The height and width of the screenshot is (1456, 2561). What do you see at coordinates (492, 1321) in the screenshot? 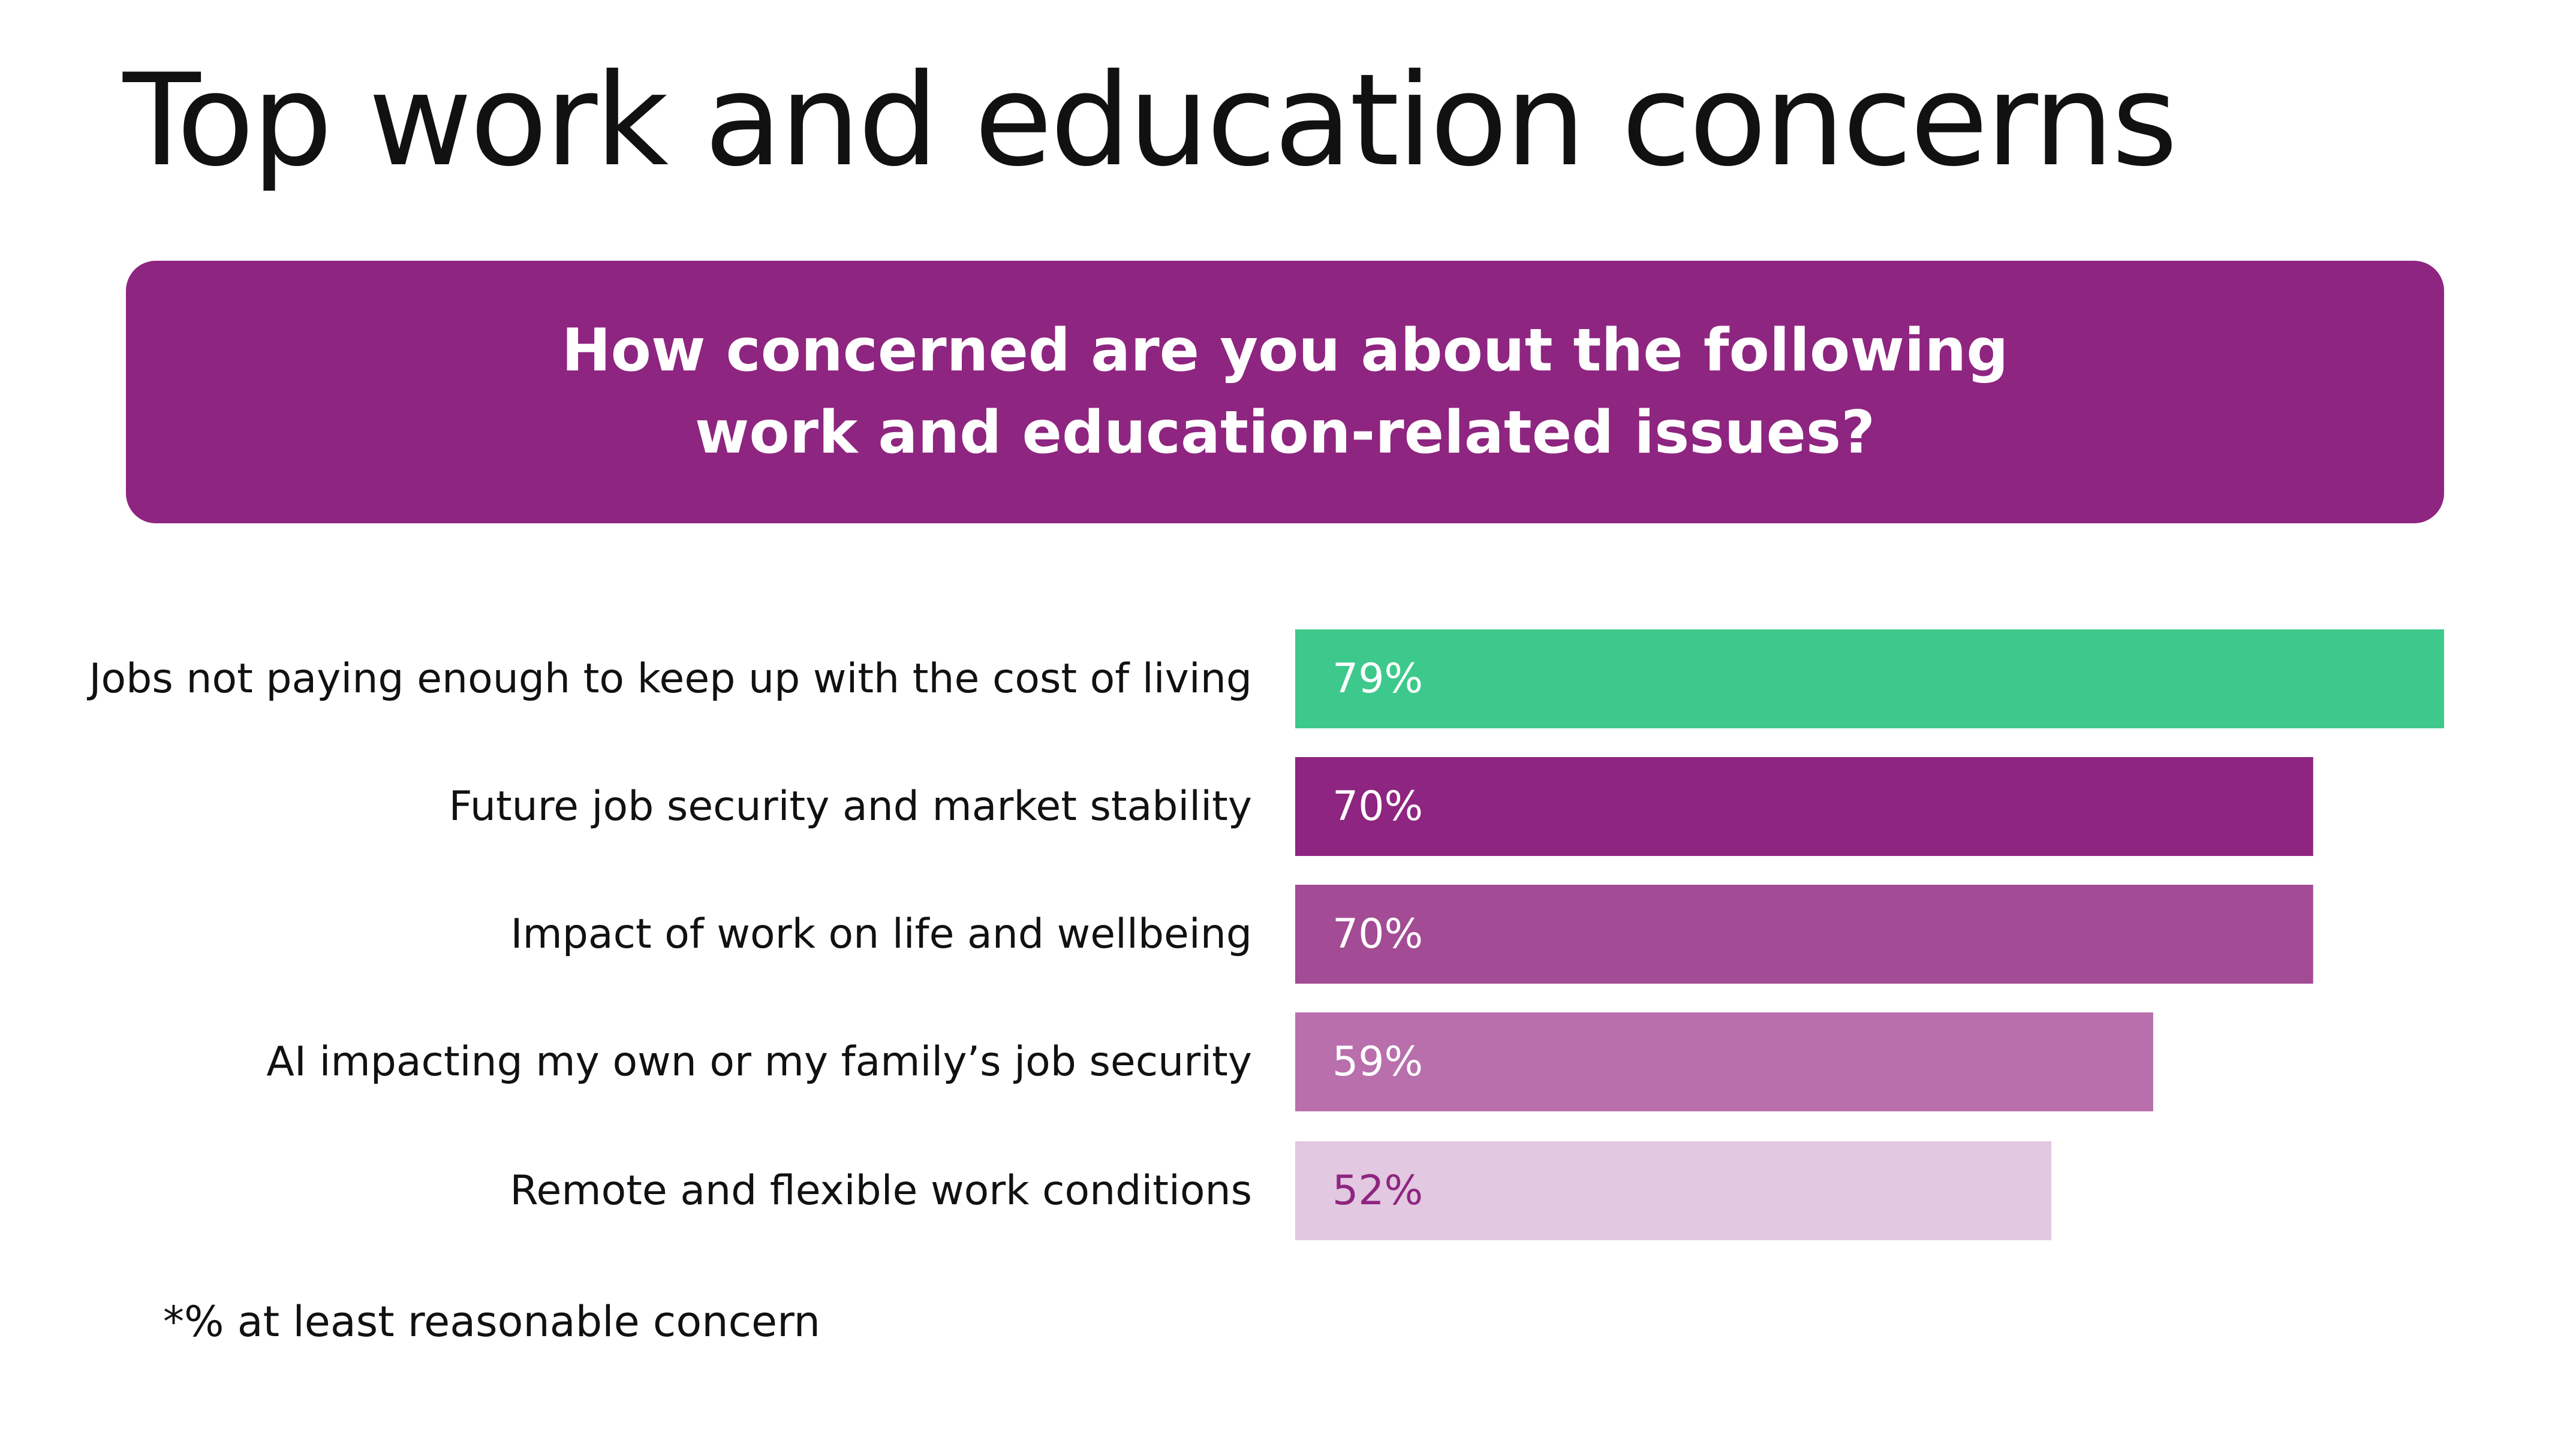
I see `footnote: *% at least reasonable concern` at bounding box center [492, 1321].